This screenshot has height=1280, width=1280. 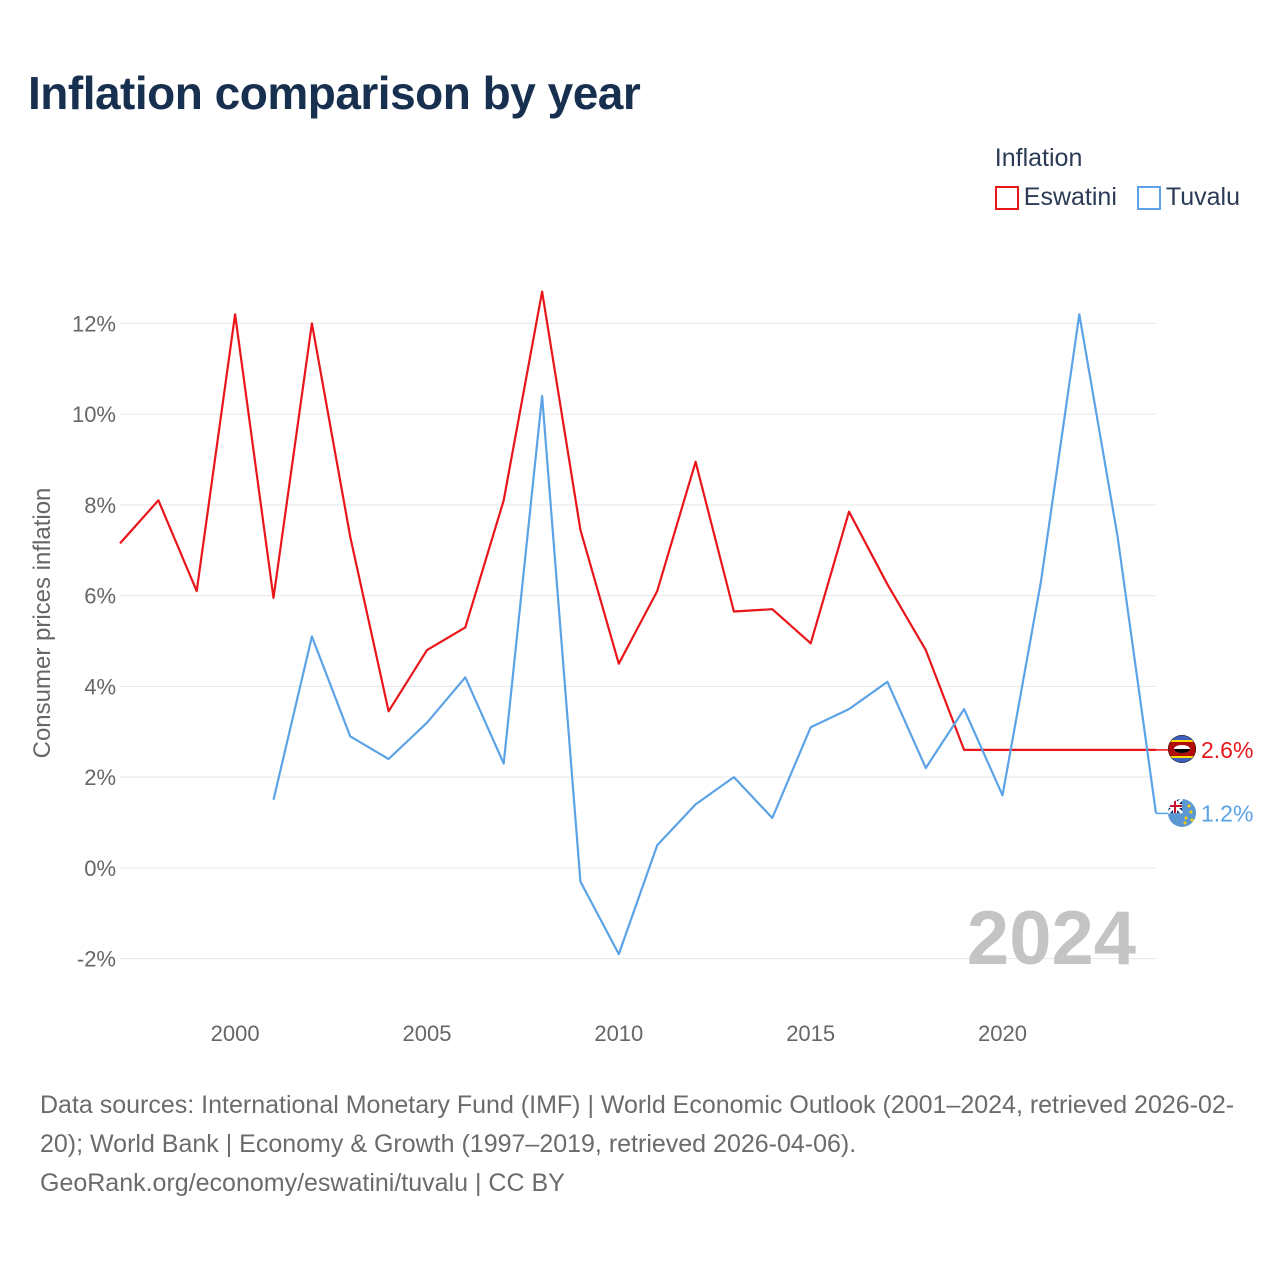 I want to click on x-tick-label: 2000, so click(x=235, y=1033).